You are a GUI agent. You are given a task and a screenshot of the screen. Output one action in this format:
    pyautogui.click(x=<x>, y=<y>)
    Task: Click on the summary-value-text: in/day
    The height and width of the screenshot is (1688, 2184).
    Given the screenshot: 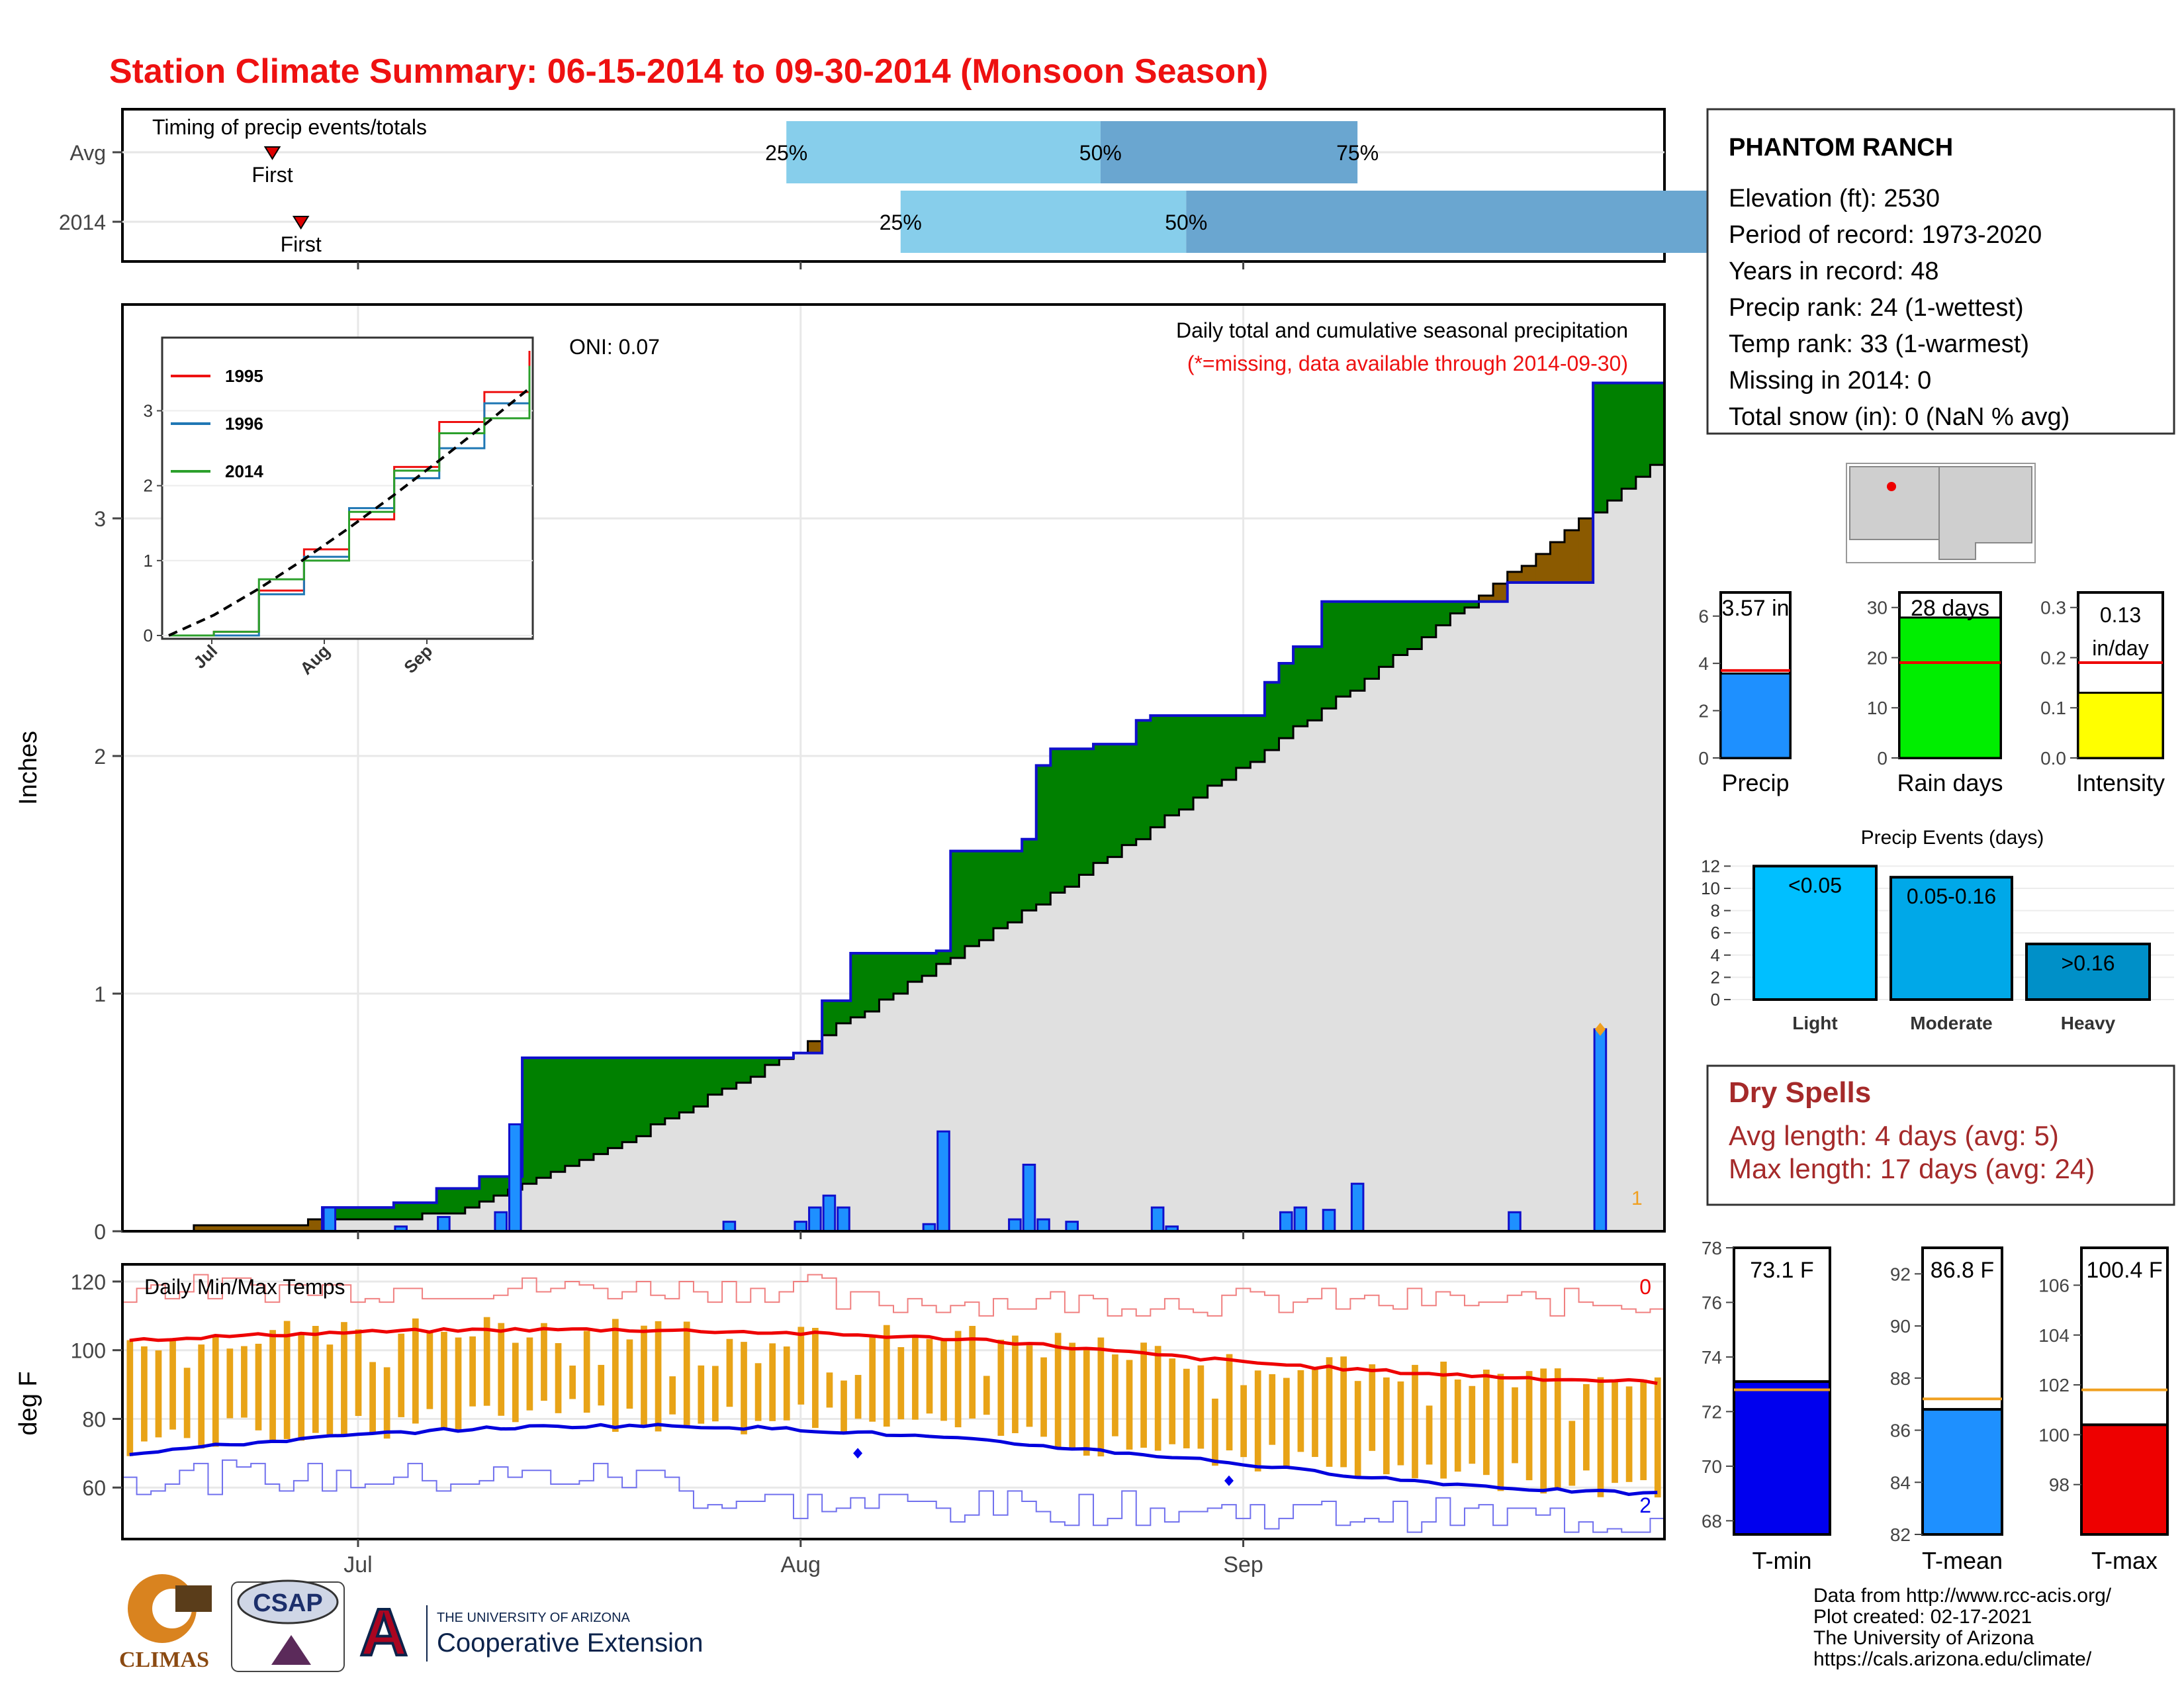 What is the action you would take?
    pyautogui.click(x=2120, y=648)
    